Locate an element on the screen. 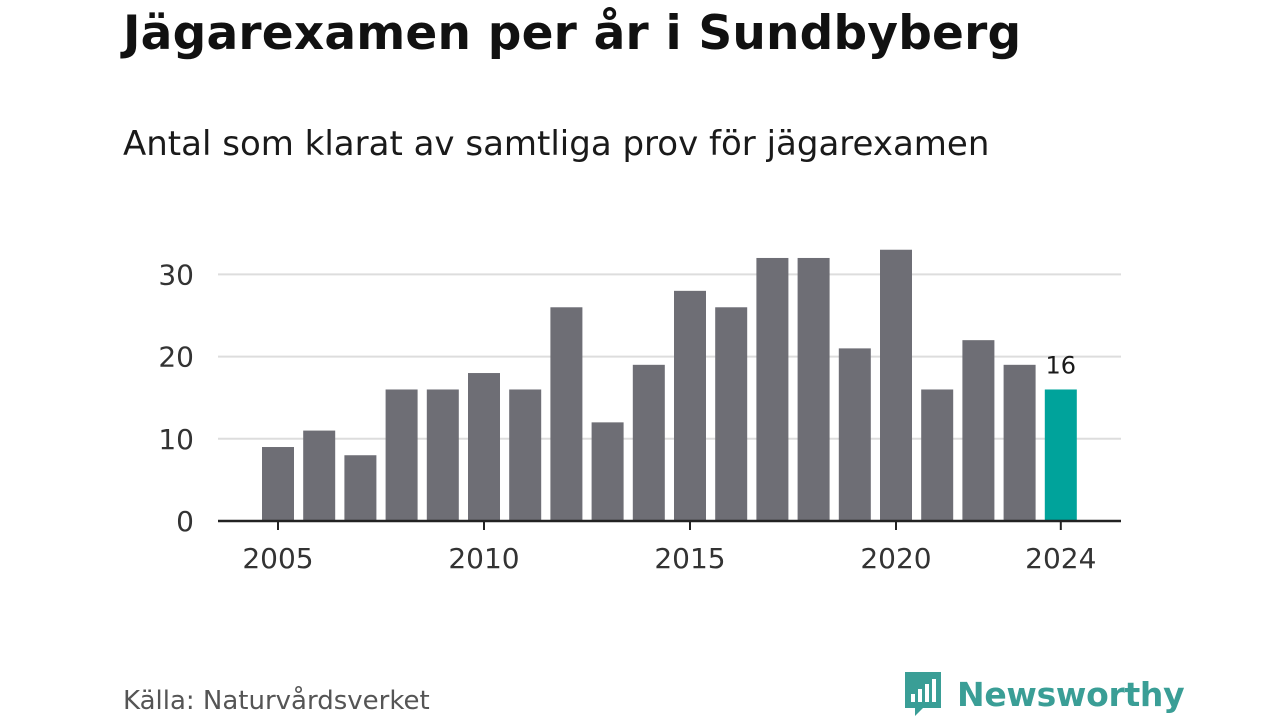 Image resolution: width=1280 pixels, height=720 pixels. bar-2007 is located at coordinates (360, 488).